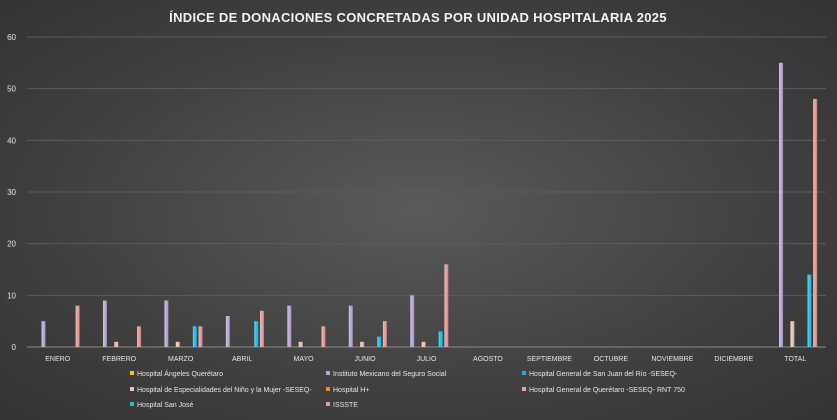 The height and width of the screenshot is (420, 837). What do you see at coordinates (351, 390) in the screenshot?
I see `legend-label: Hospital H+` at bounding box center [351, 390].